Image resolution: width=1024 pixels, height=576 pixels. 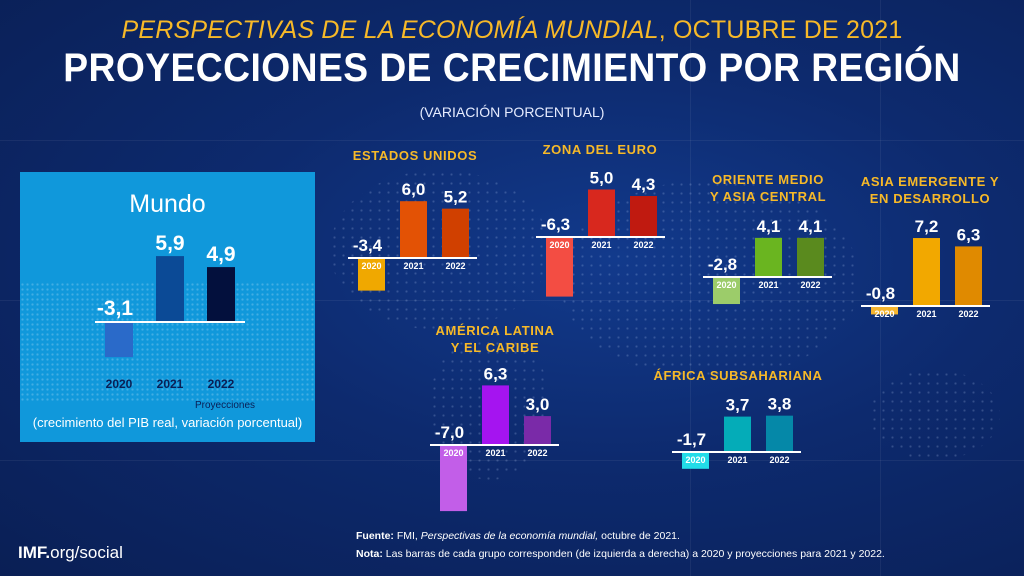 I want to click on source-publication: Perspectivas de la economía mundial,, so click(x=509, y=536).